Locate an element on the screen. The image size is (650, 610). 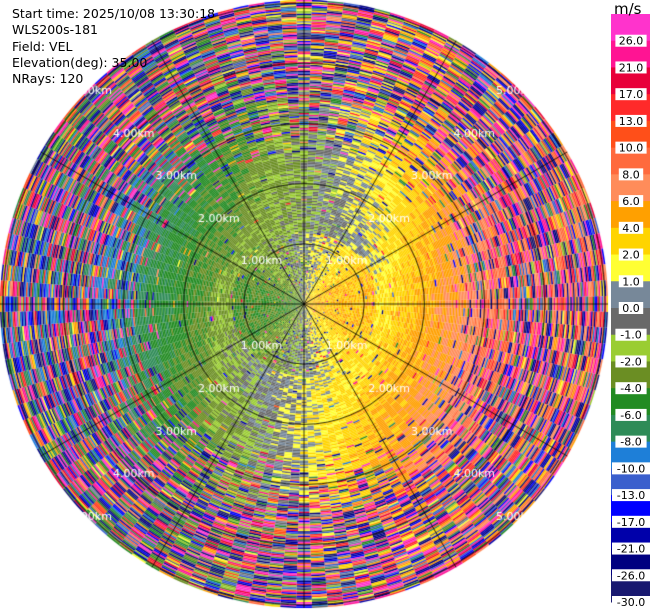
colorbar-tick-label: -8.0 is located at coordinates (630, 442).